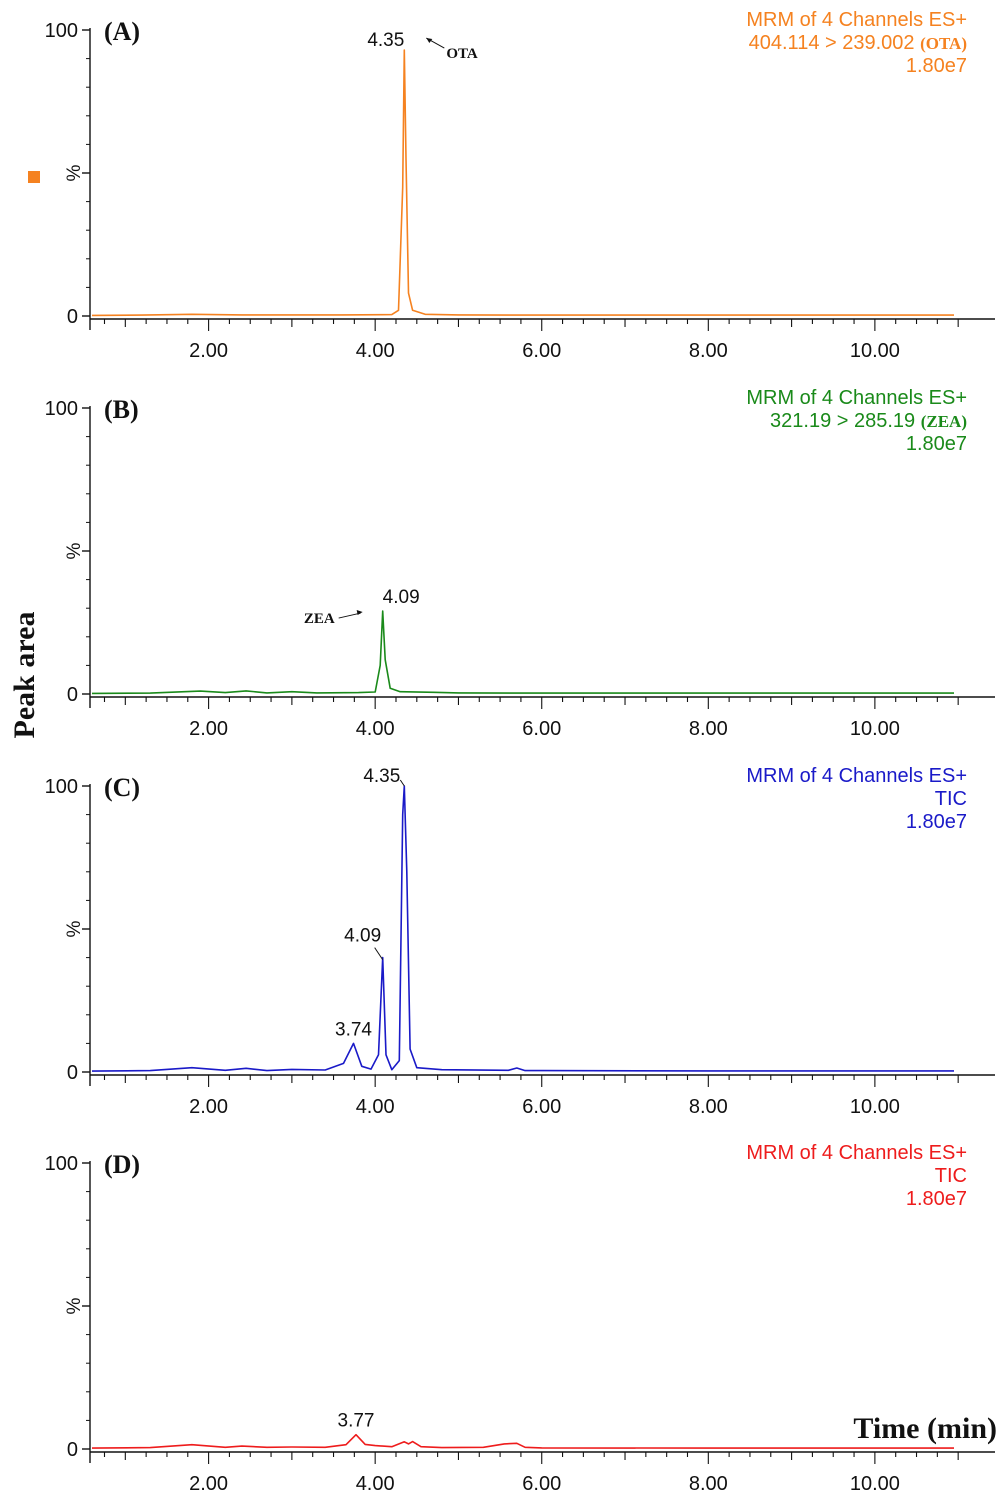  Describe the element at coordinates (121, 409) in the screenshot. I see `panel-letter: (B)` at that location.